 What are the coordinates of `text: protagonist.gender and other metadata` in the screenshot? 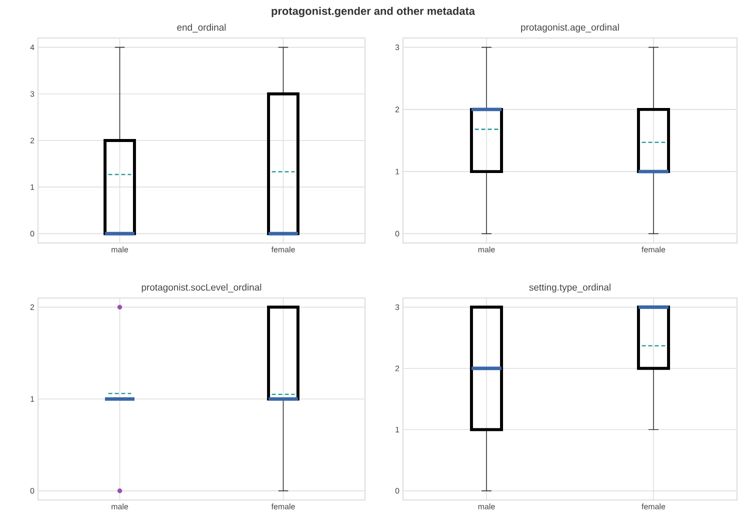 It's located at (374, 12).